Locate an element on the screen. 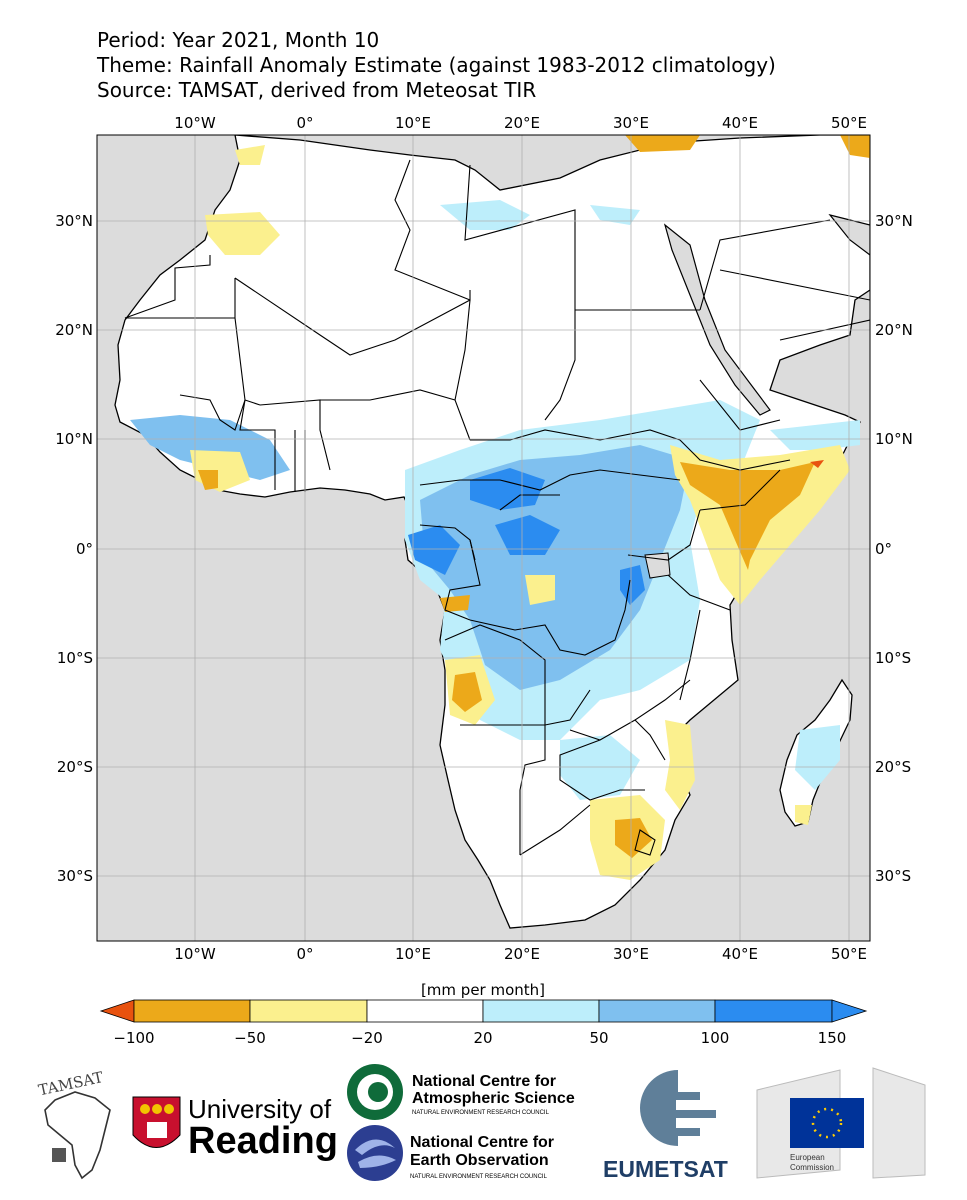 The width and height of the screenshot is (967, 1200). lat-tick-right: 30°S is located at coordinates (893, 876).